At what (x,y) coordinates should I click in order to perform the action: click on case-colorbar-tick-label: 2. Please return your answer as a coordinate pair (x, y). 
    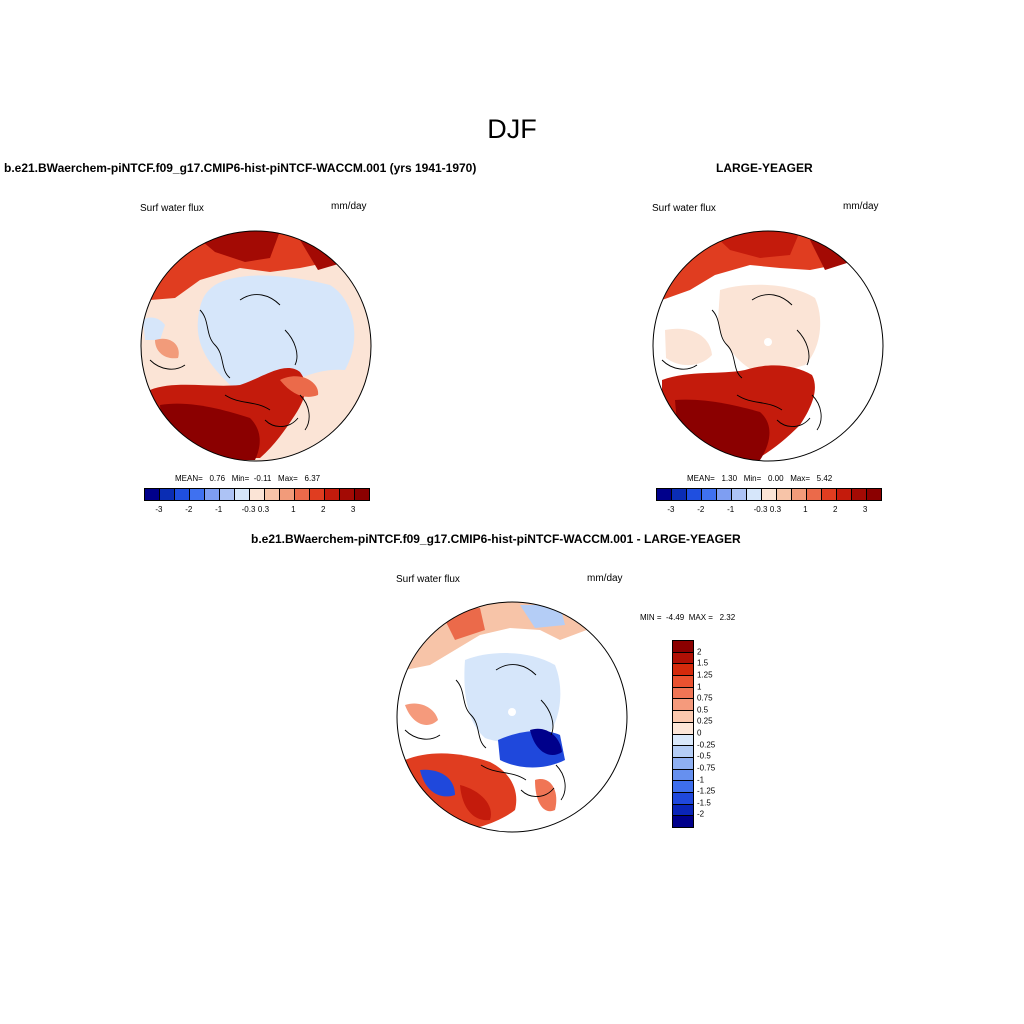
    Looking at the image, I should click on (323, 509).